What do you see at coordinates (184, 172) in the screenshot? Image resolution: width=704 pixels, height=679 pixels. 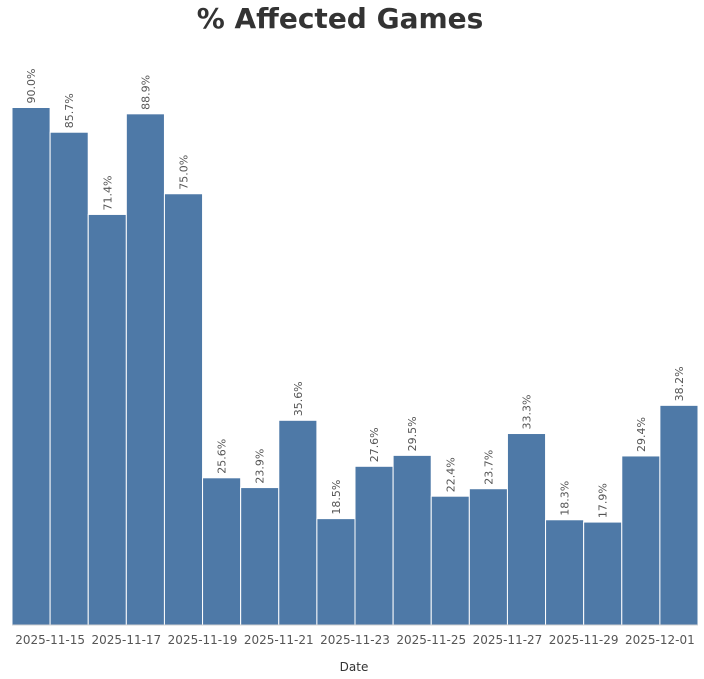 I see `data-label-2025-11-18: 75.0%` at bounding box center [184, 172].